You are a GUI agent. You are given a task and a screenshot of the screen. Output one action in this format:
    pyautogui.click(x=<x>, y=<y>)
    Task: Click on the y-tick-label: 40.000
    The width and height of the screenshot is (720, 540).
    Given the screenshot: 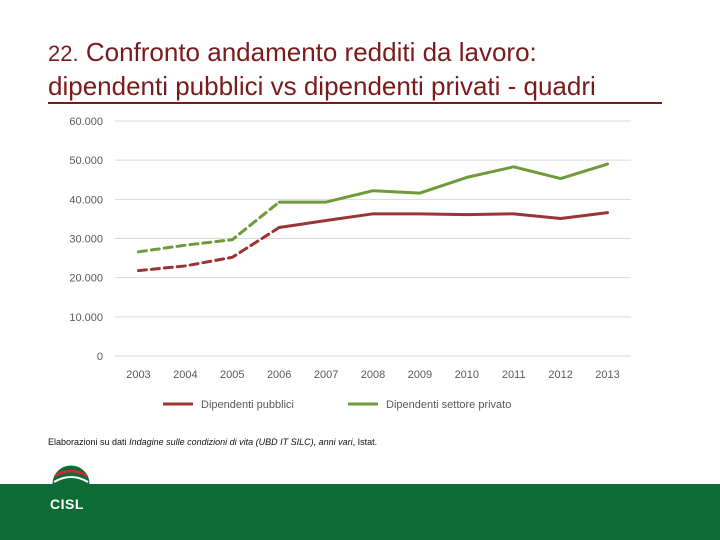 What is the action you would take?
    pyautogui.click(x=86, y=200)
    